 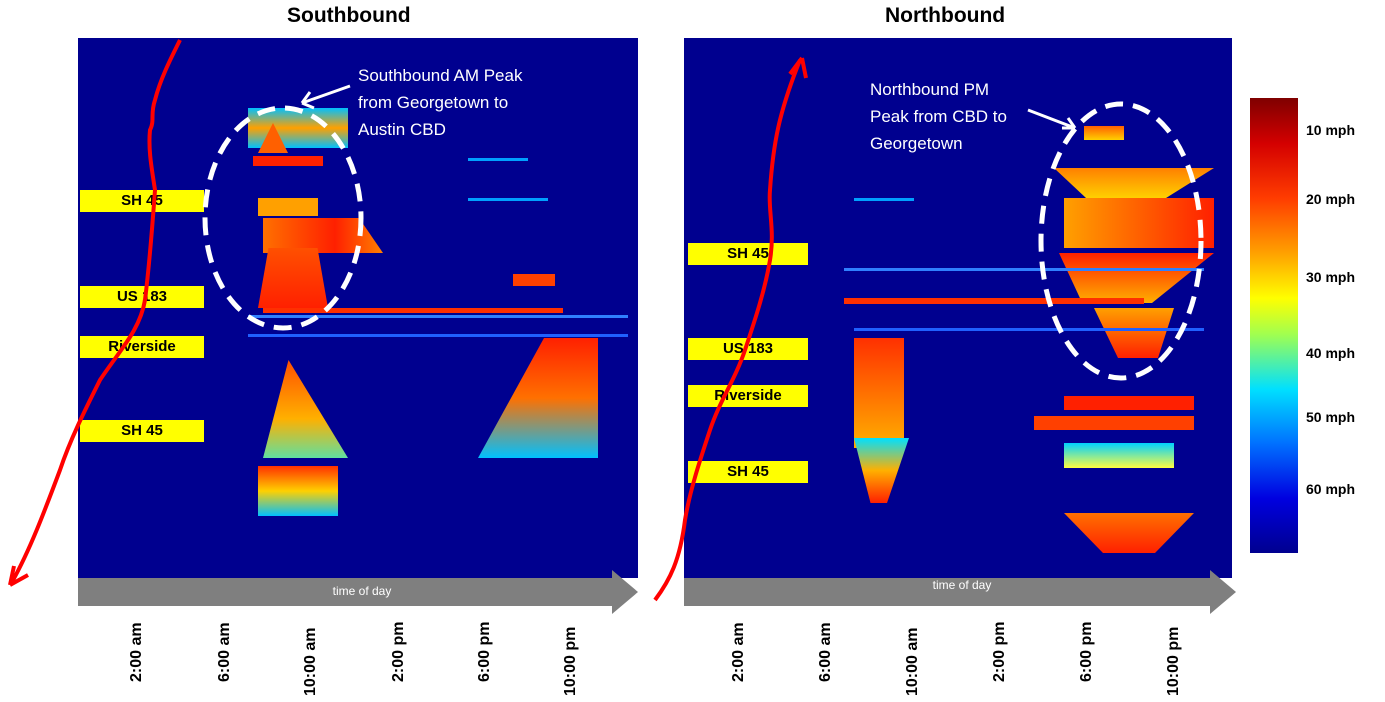 What do you see at coordinates (440, 75) in the screenshot?
I see `annotation-line: Southbound AM Peak` at bounding box center [440, 75].